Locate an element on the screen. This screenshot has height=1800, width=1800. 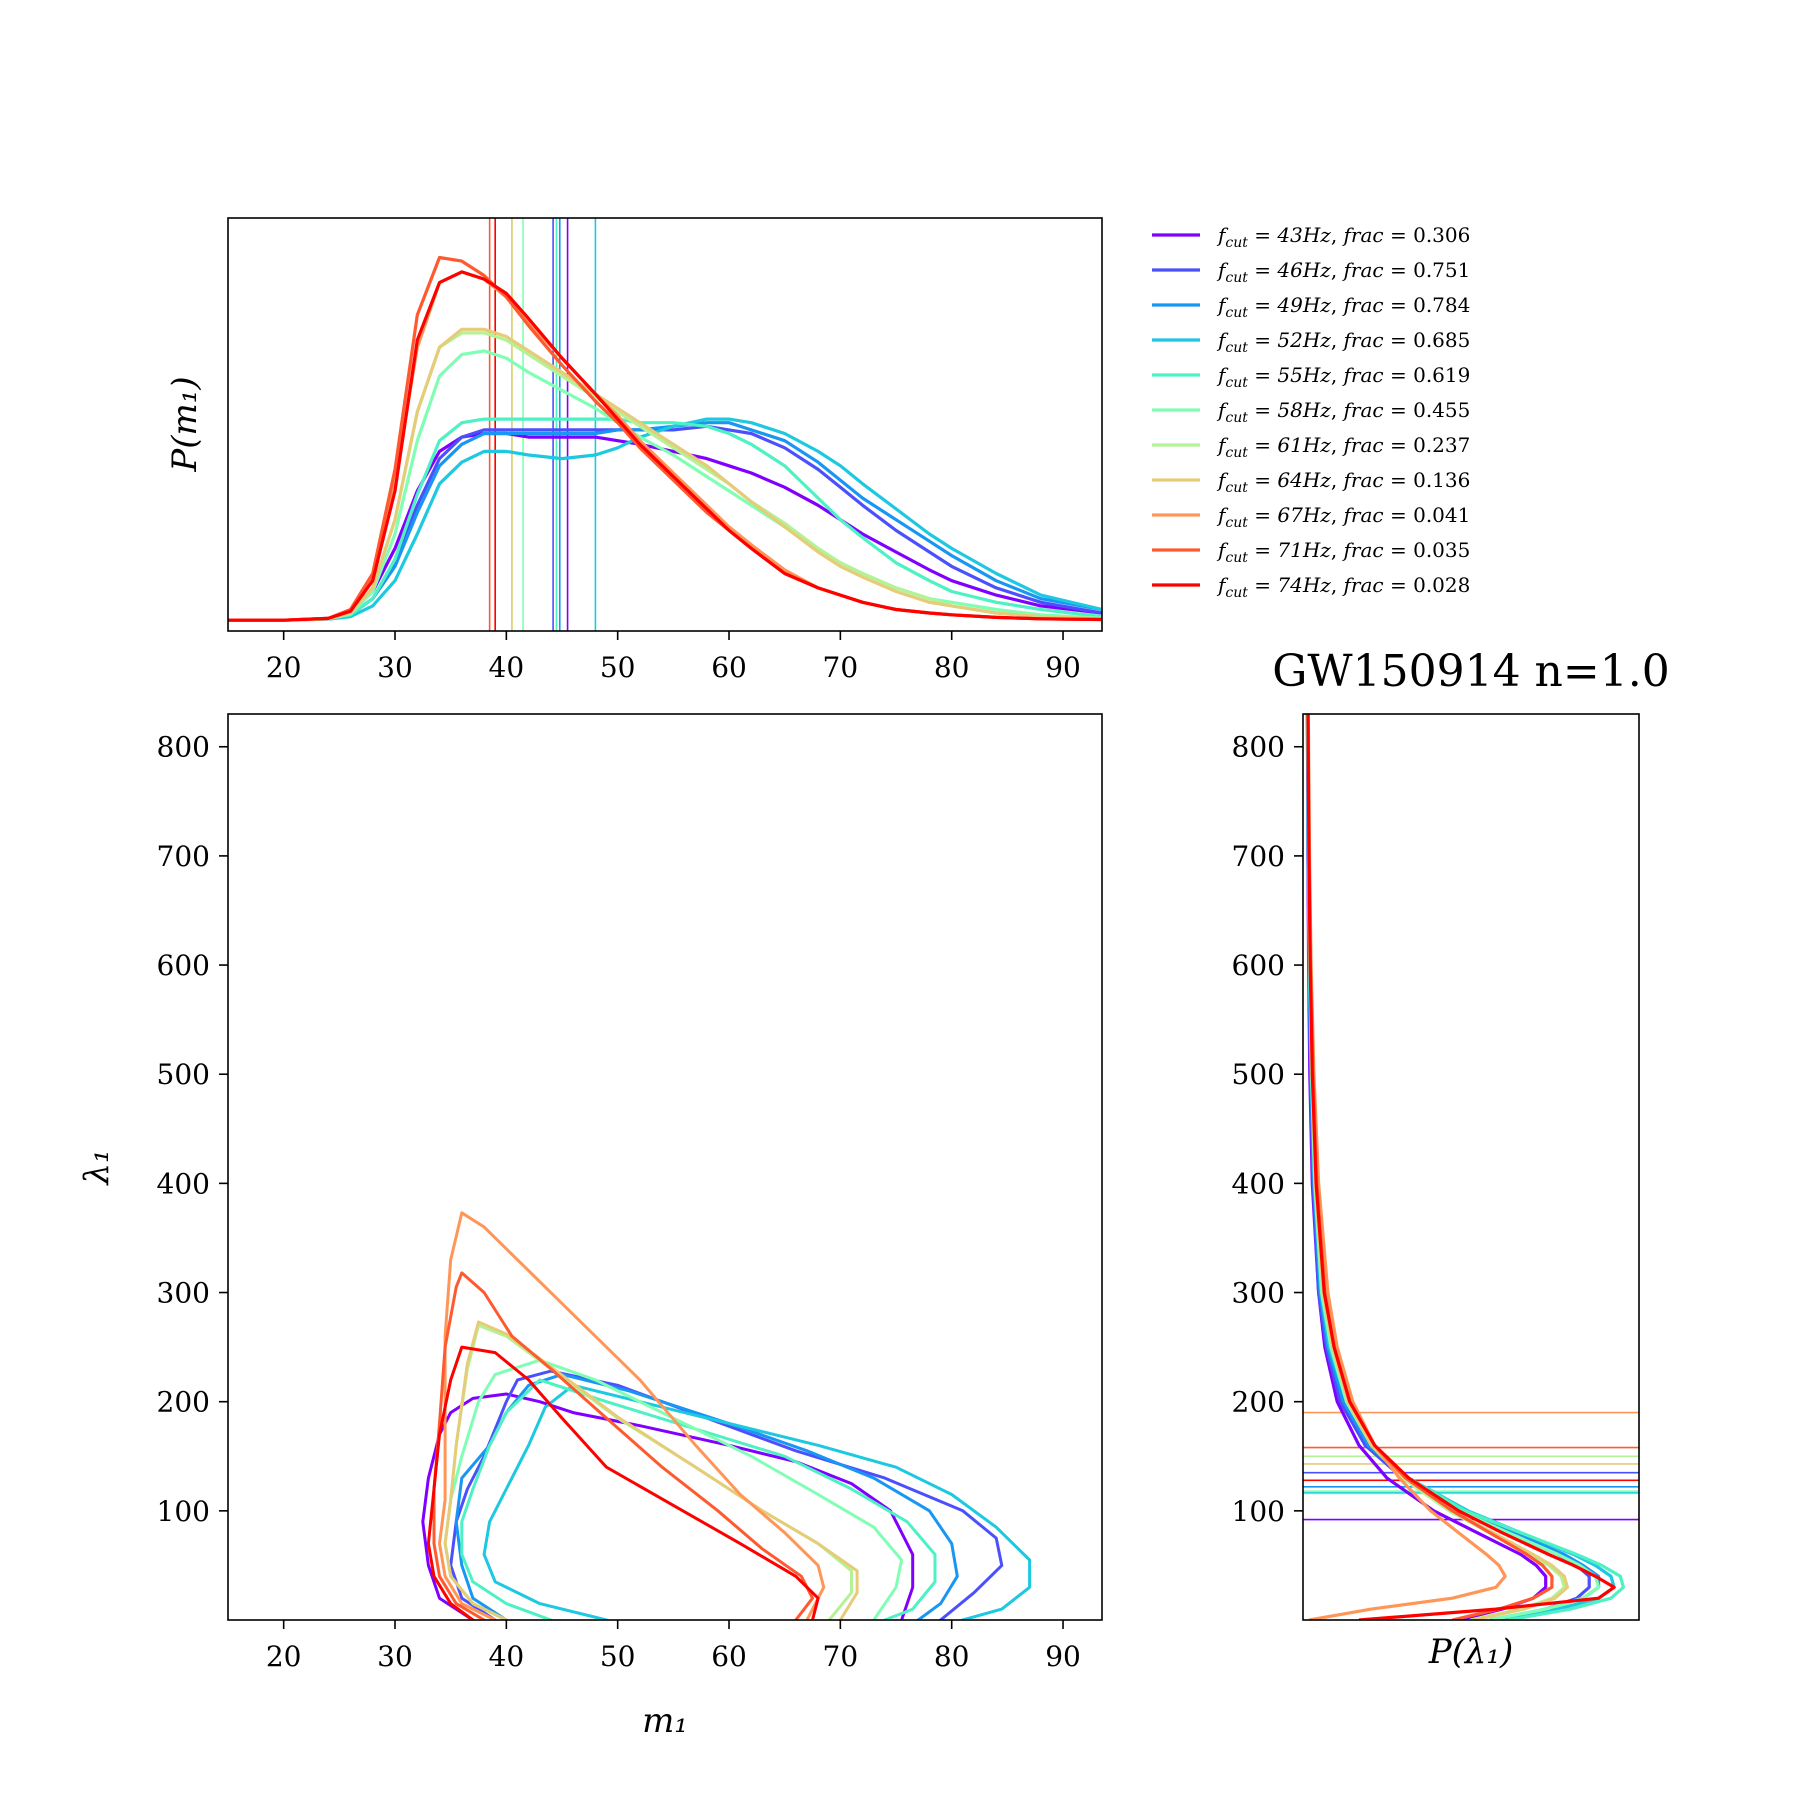
lambda1-marginal-panel: 100 200 300 400 500 600 700 800 P(λ₁) is located at coordinates (1436, 1192).